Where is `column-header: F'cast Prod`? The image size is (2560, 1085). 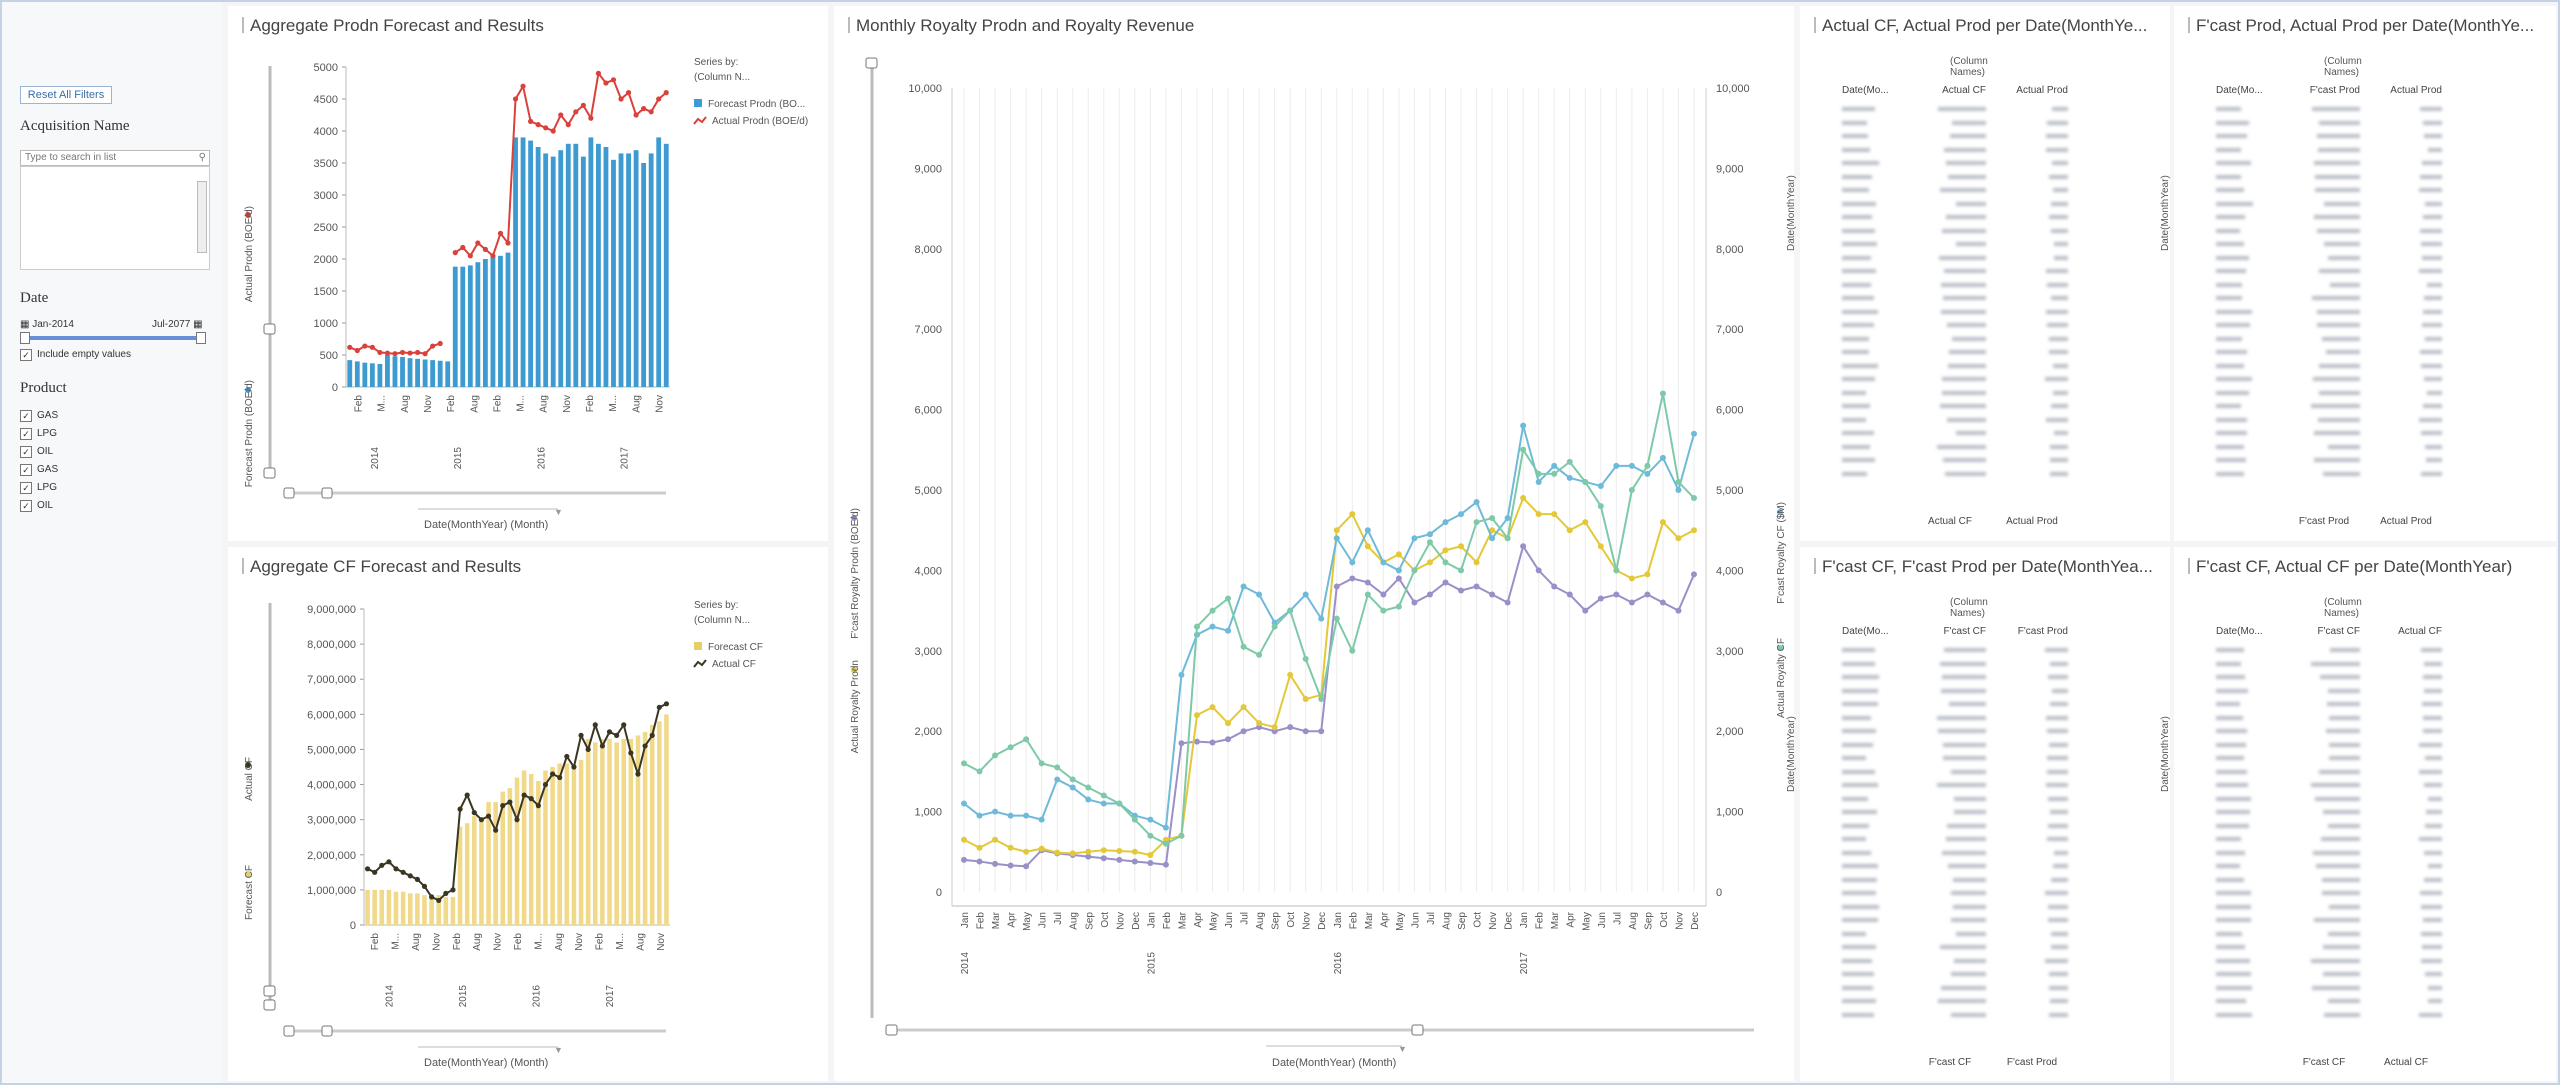
column-header: F'cast Prod is located at coordinates (2042, 631).